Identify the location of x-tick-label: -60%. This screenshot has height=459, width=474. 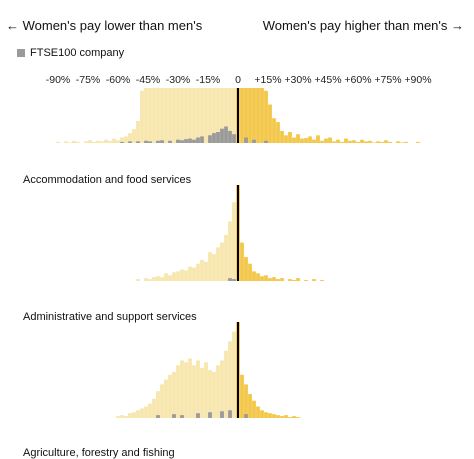
(118, 80).